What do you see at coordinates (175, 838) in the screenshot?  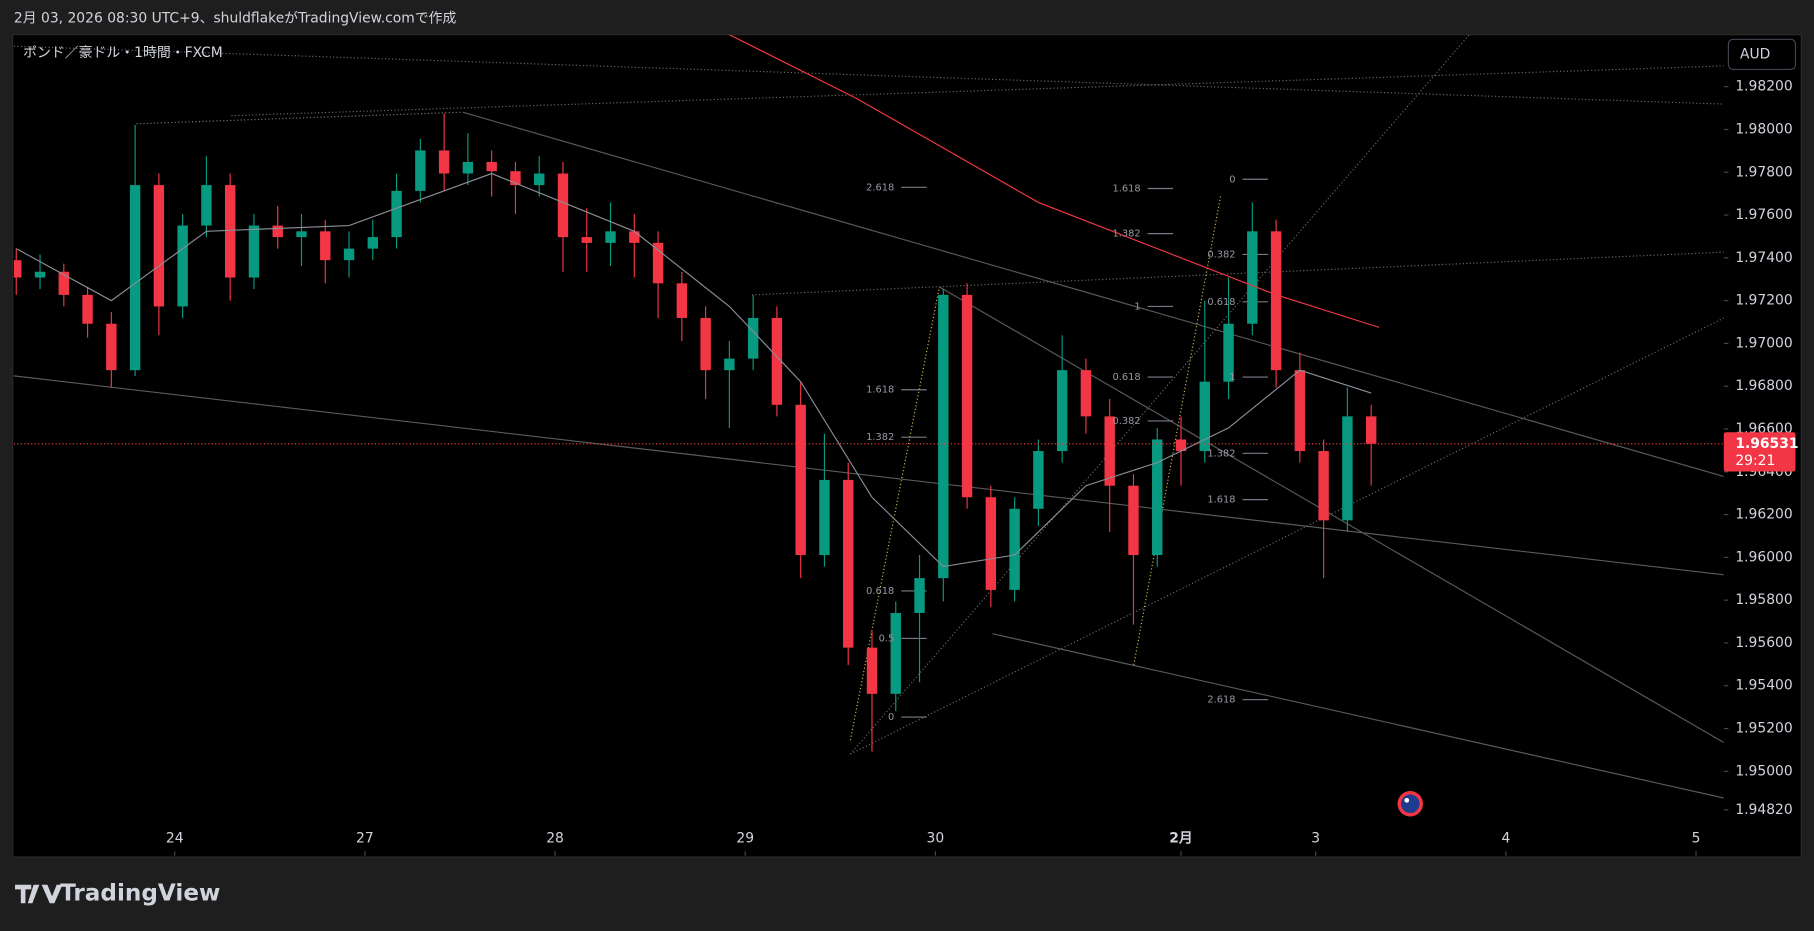 I see `x-tick-label: 24` at bounding box center [175, 838].